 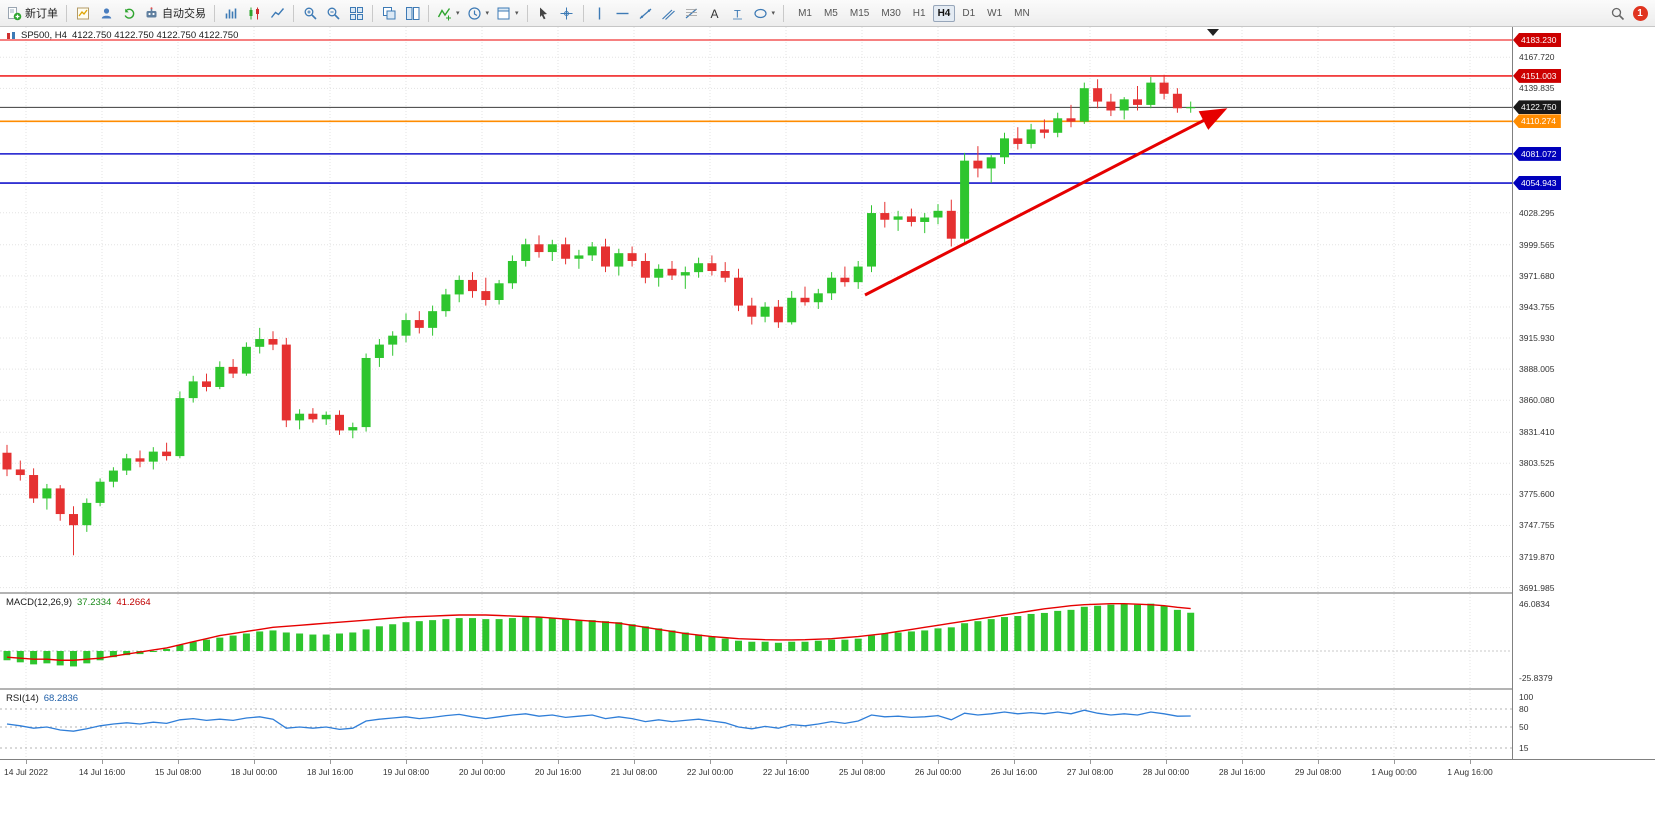 What do you see at coordinates (106, 13) in the screenshot?
I see `profiles-button` at bounding box center [106, 13].